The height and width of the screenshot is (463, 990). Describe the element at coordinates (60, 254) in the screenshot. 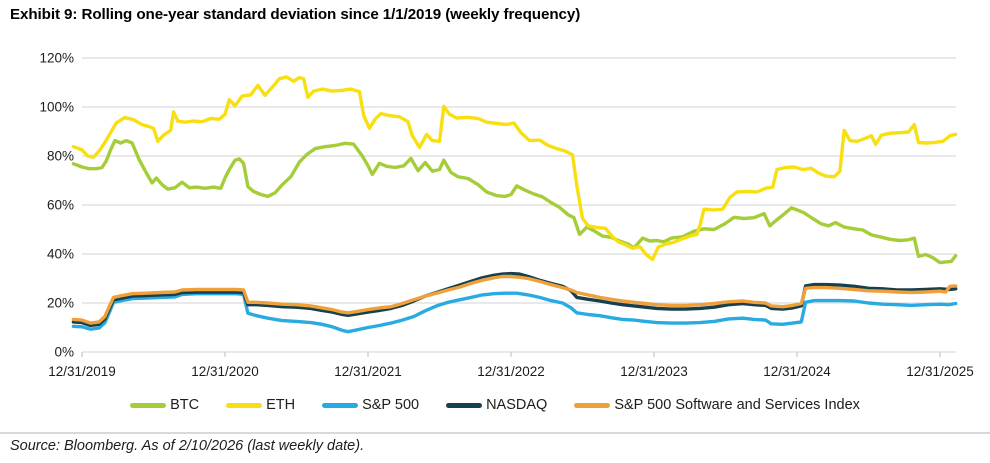

I see `y-tick-label: 40%` at that location.